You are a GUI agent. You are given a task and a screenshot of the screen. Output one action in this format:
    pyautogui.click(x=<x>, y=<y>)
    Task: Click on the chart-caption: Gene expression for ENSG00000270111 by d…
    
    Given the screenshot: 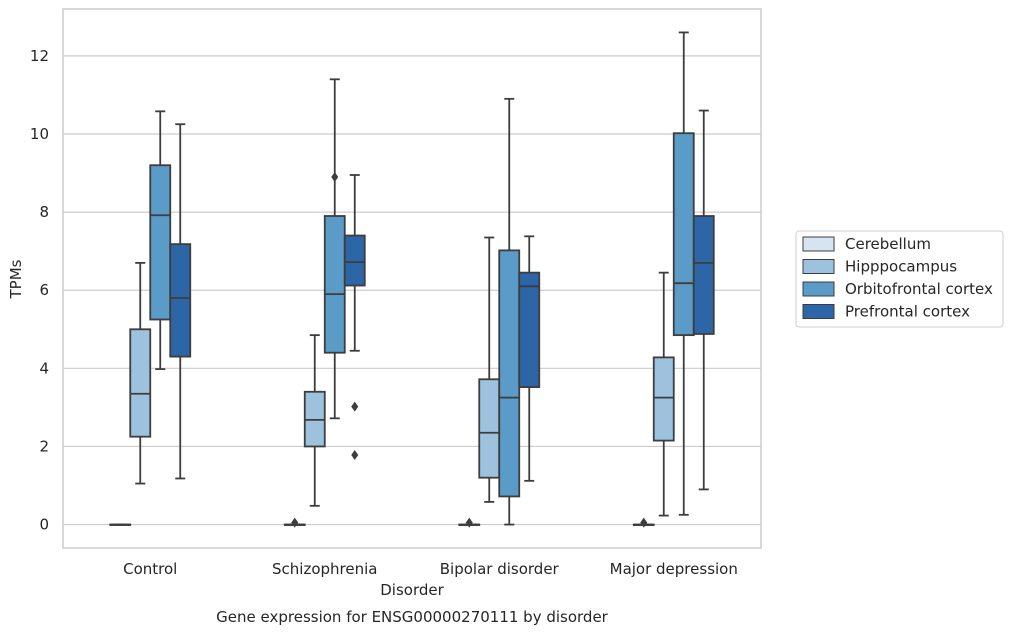 What is the action you would take?
    pyautogui.click(x=412, y=617)
    